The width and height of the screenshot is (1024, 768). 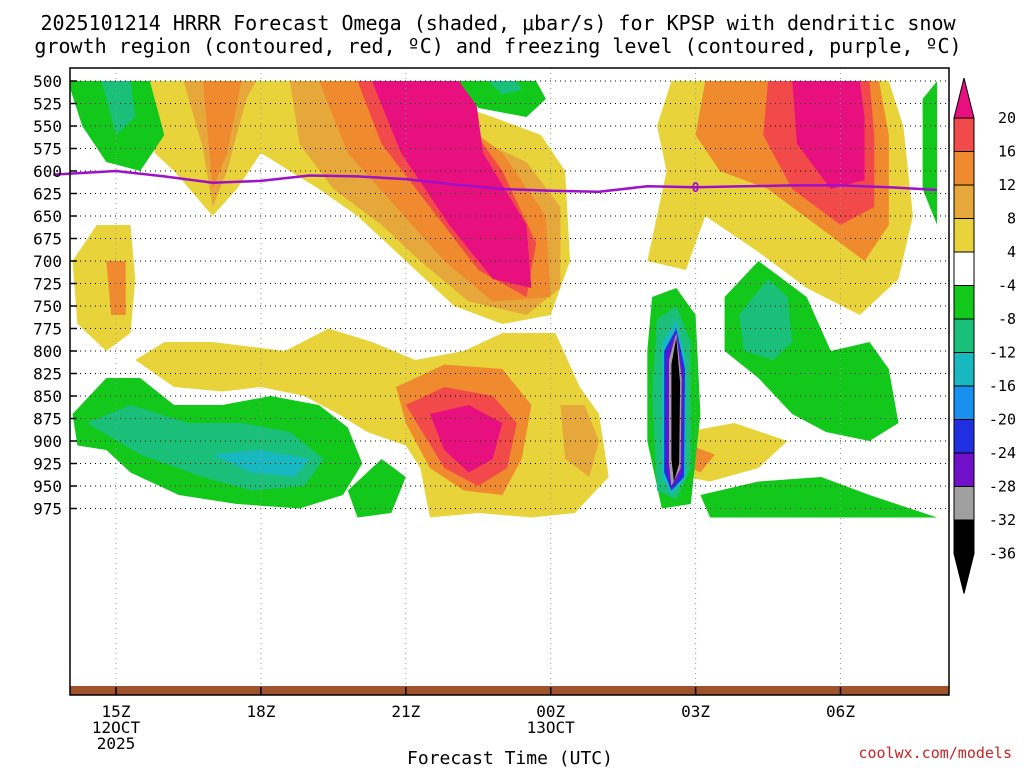 What do you see at coordinates (47, 306) in the screenshot?
I see `y-tick-label-750: 750` at bounding box center [47, 306].